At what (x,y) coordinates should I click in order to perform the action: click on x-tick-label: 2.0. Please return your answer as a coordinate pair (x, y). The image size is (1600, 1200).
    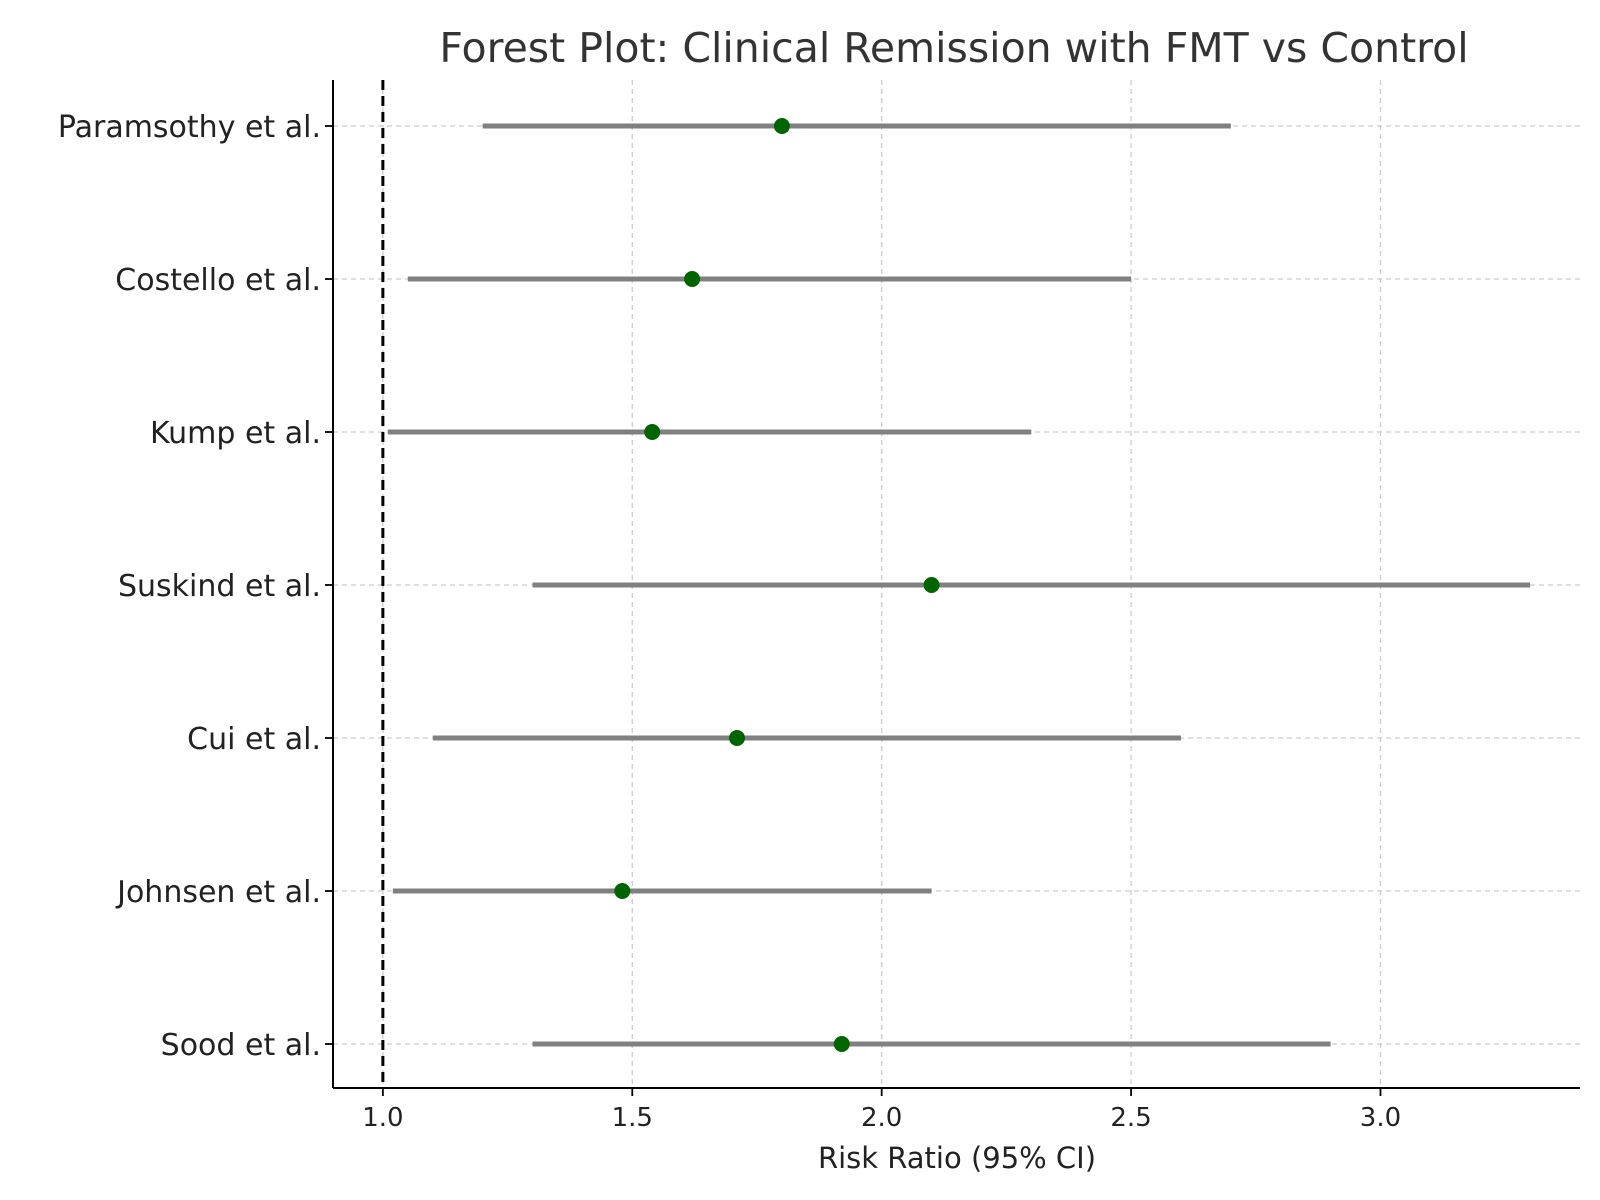
    Looking at the image, I should click on (881, 1118).